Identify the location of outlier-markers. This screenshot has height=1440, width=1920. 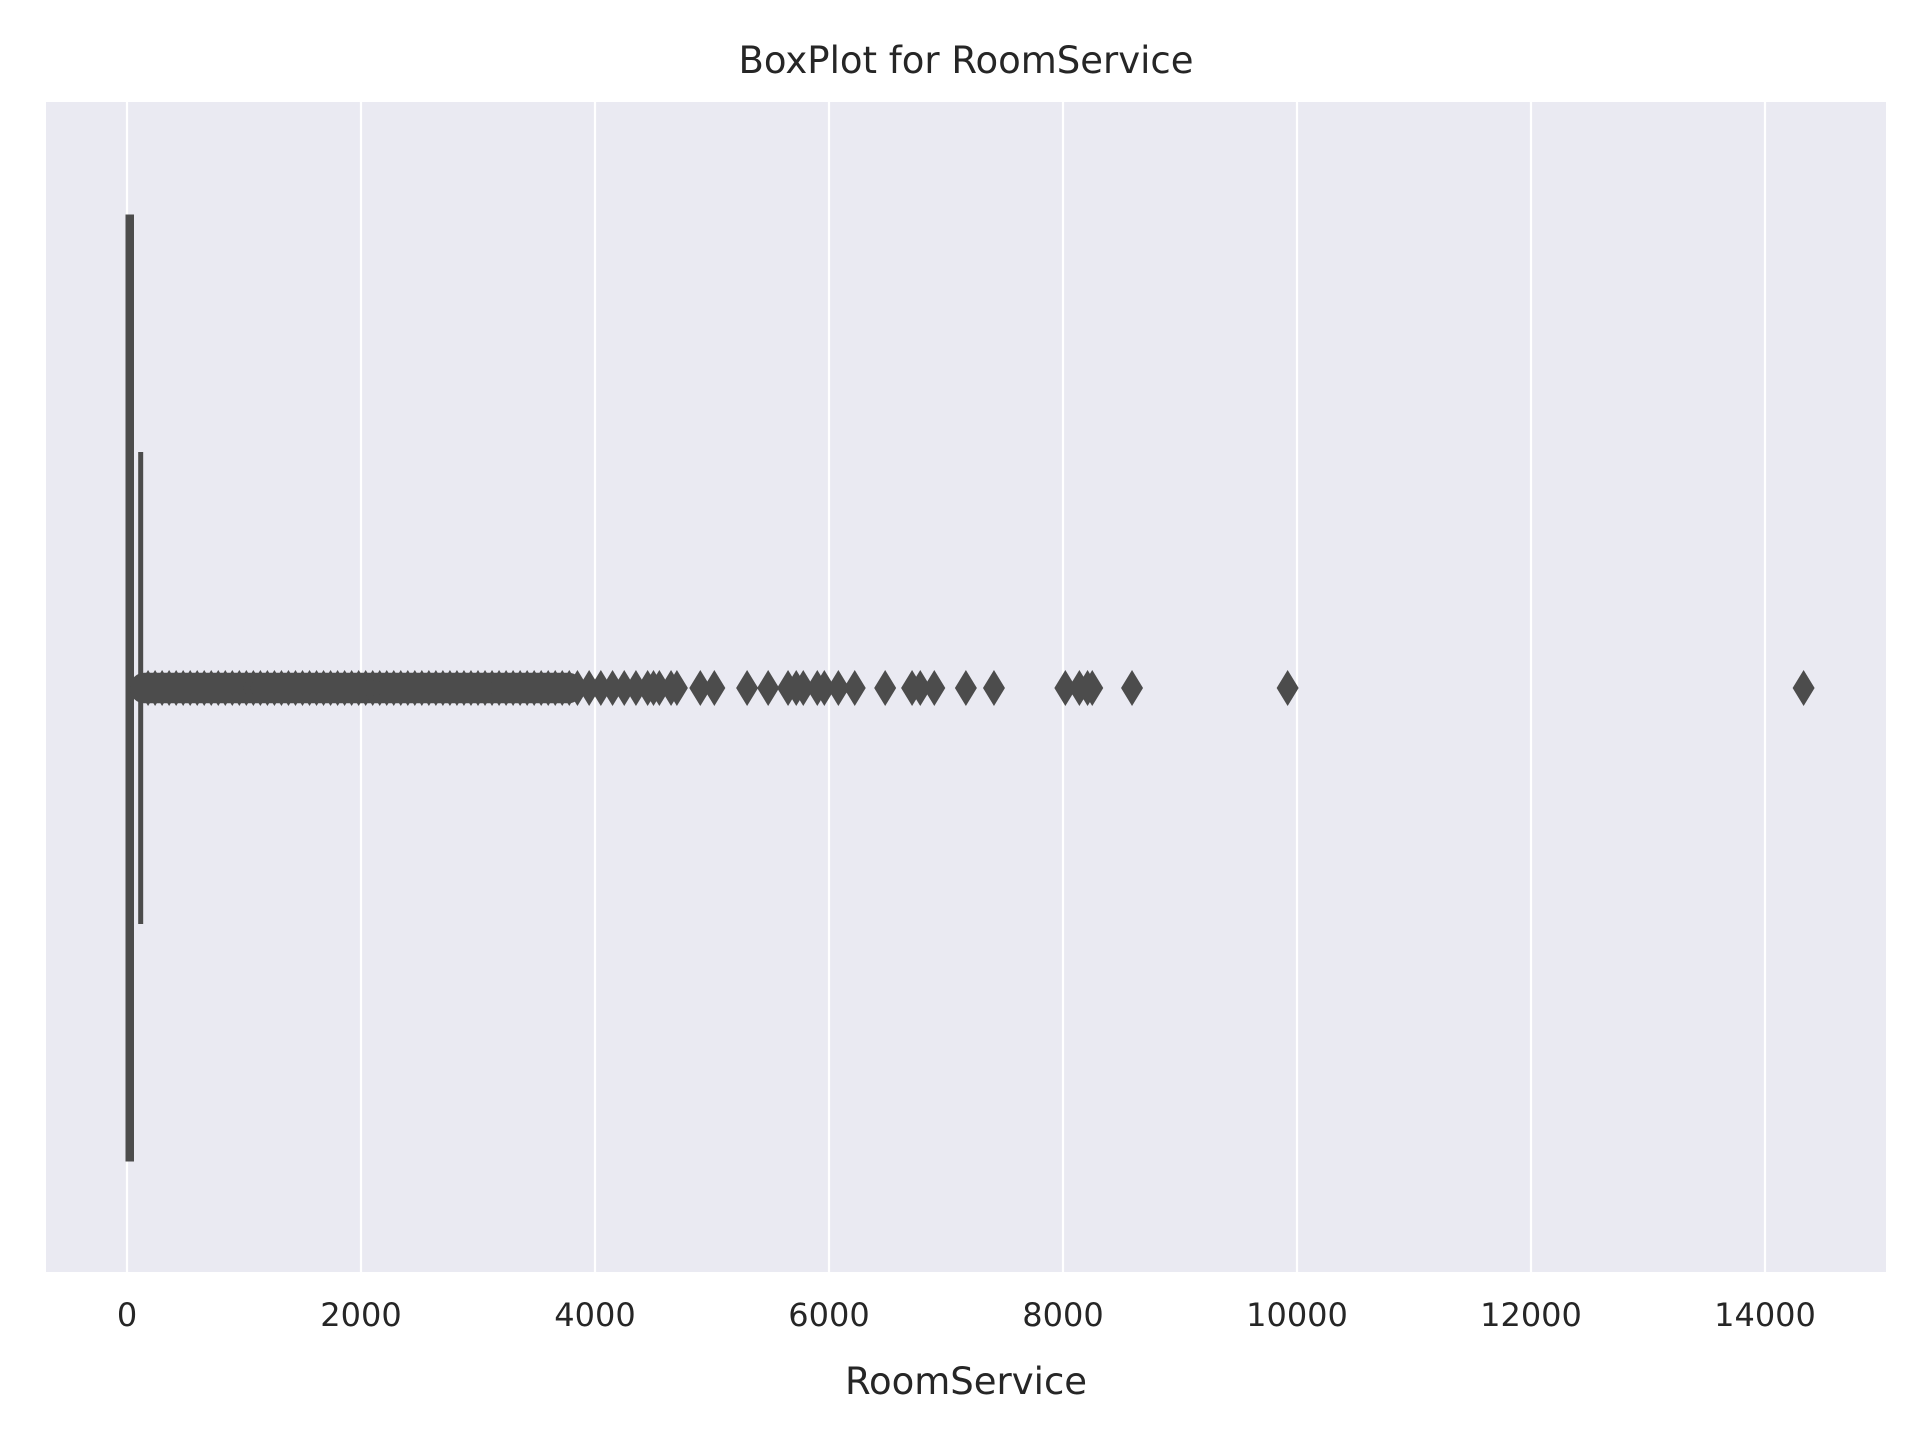
(972, 688).